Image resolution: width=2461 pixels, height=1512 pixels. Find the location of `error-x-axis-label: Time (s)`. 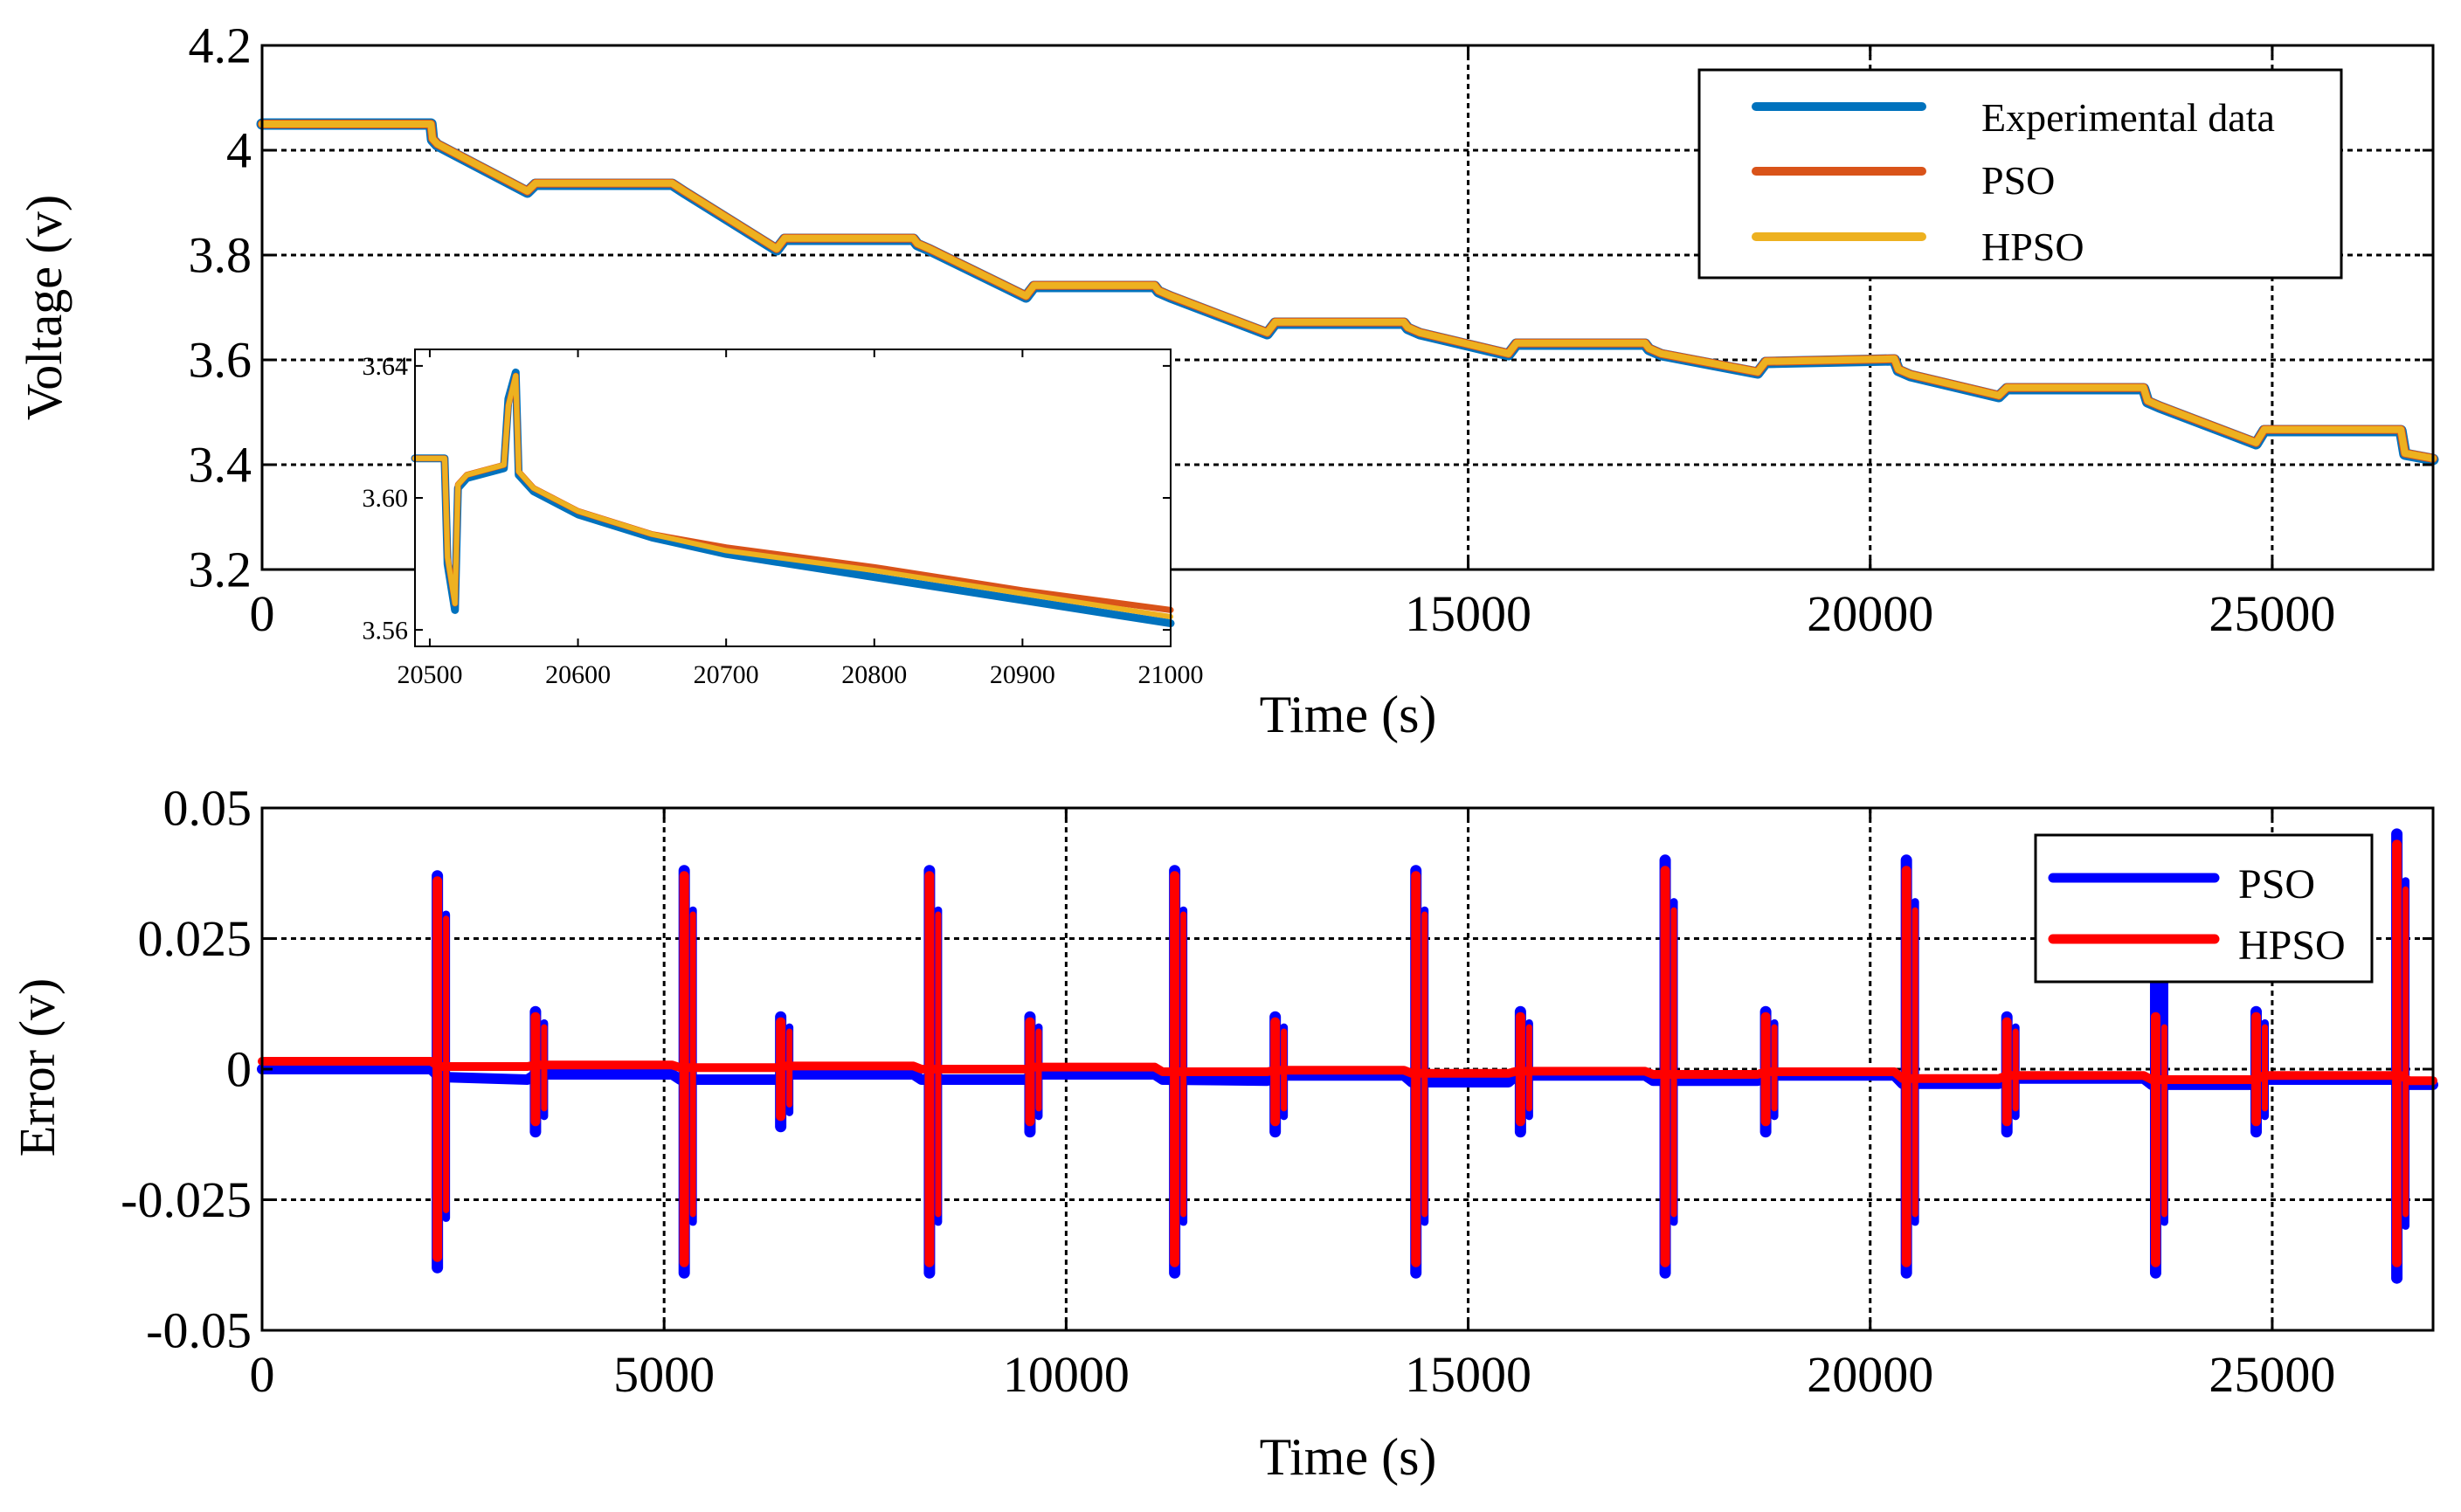

error-x-axis-label: Time (s) is located at coordinates (1348, 1457).